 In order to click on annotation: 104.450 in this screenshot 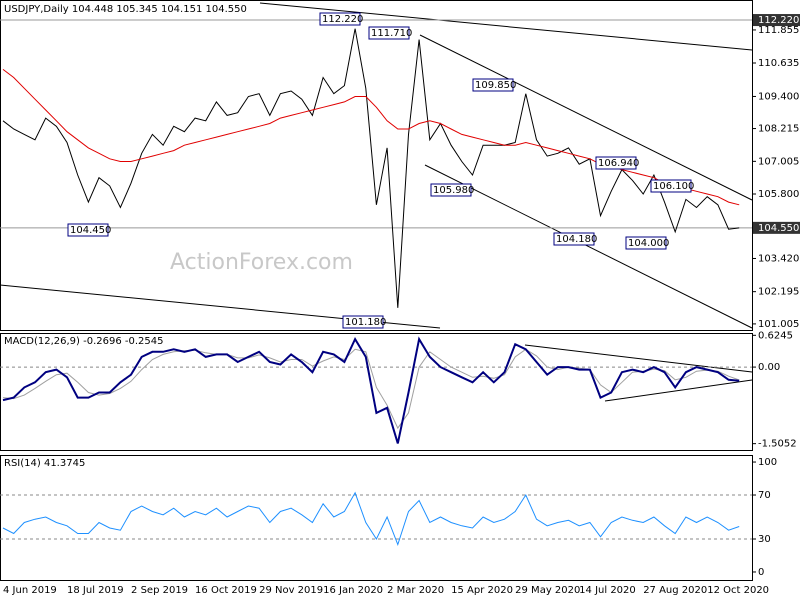, I will do `click(90, 230)`.